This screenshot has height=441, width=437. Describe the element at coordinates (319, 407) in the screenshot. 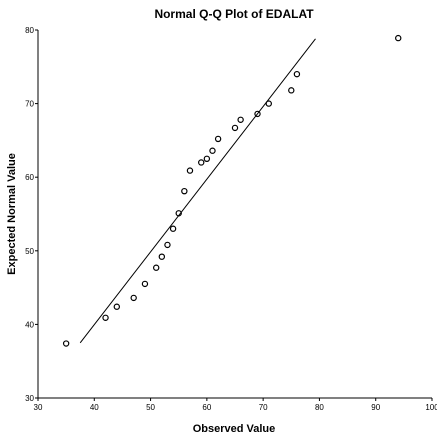

I see `x-tick-label: 80` at that location.